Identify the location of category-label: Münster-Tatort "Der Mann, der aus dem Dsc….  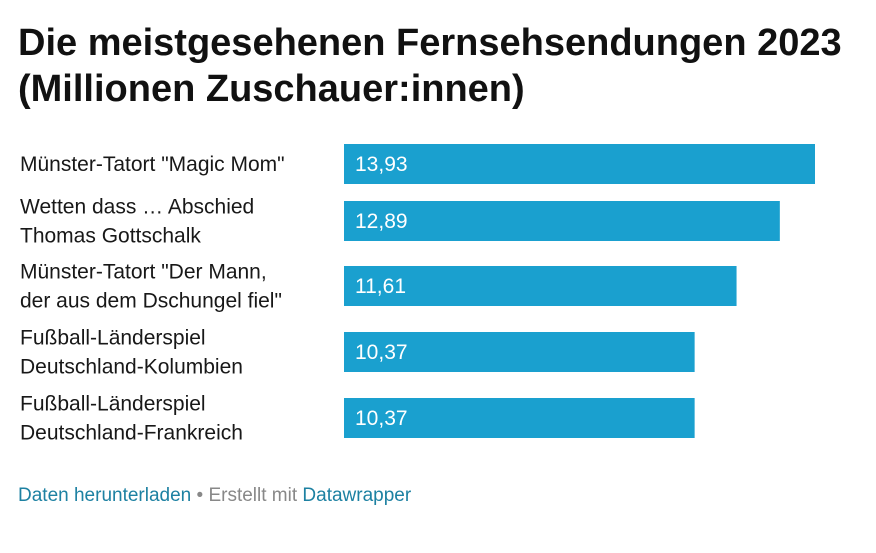
(151, 287).